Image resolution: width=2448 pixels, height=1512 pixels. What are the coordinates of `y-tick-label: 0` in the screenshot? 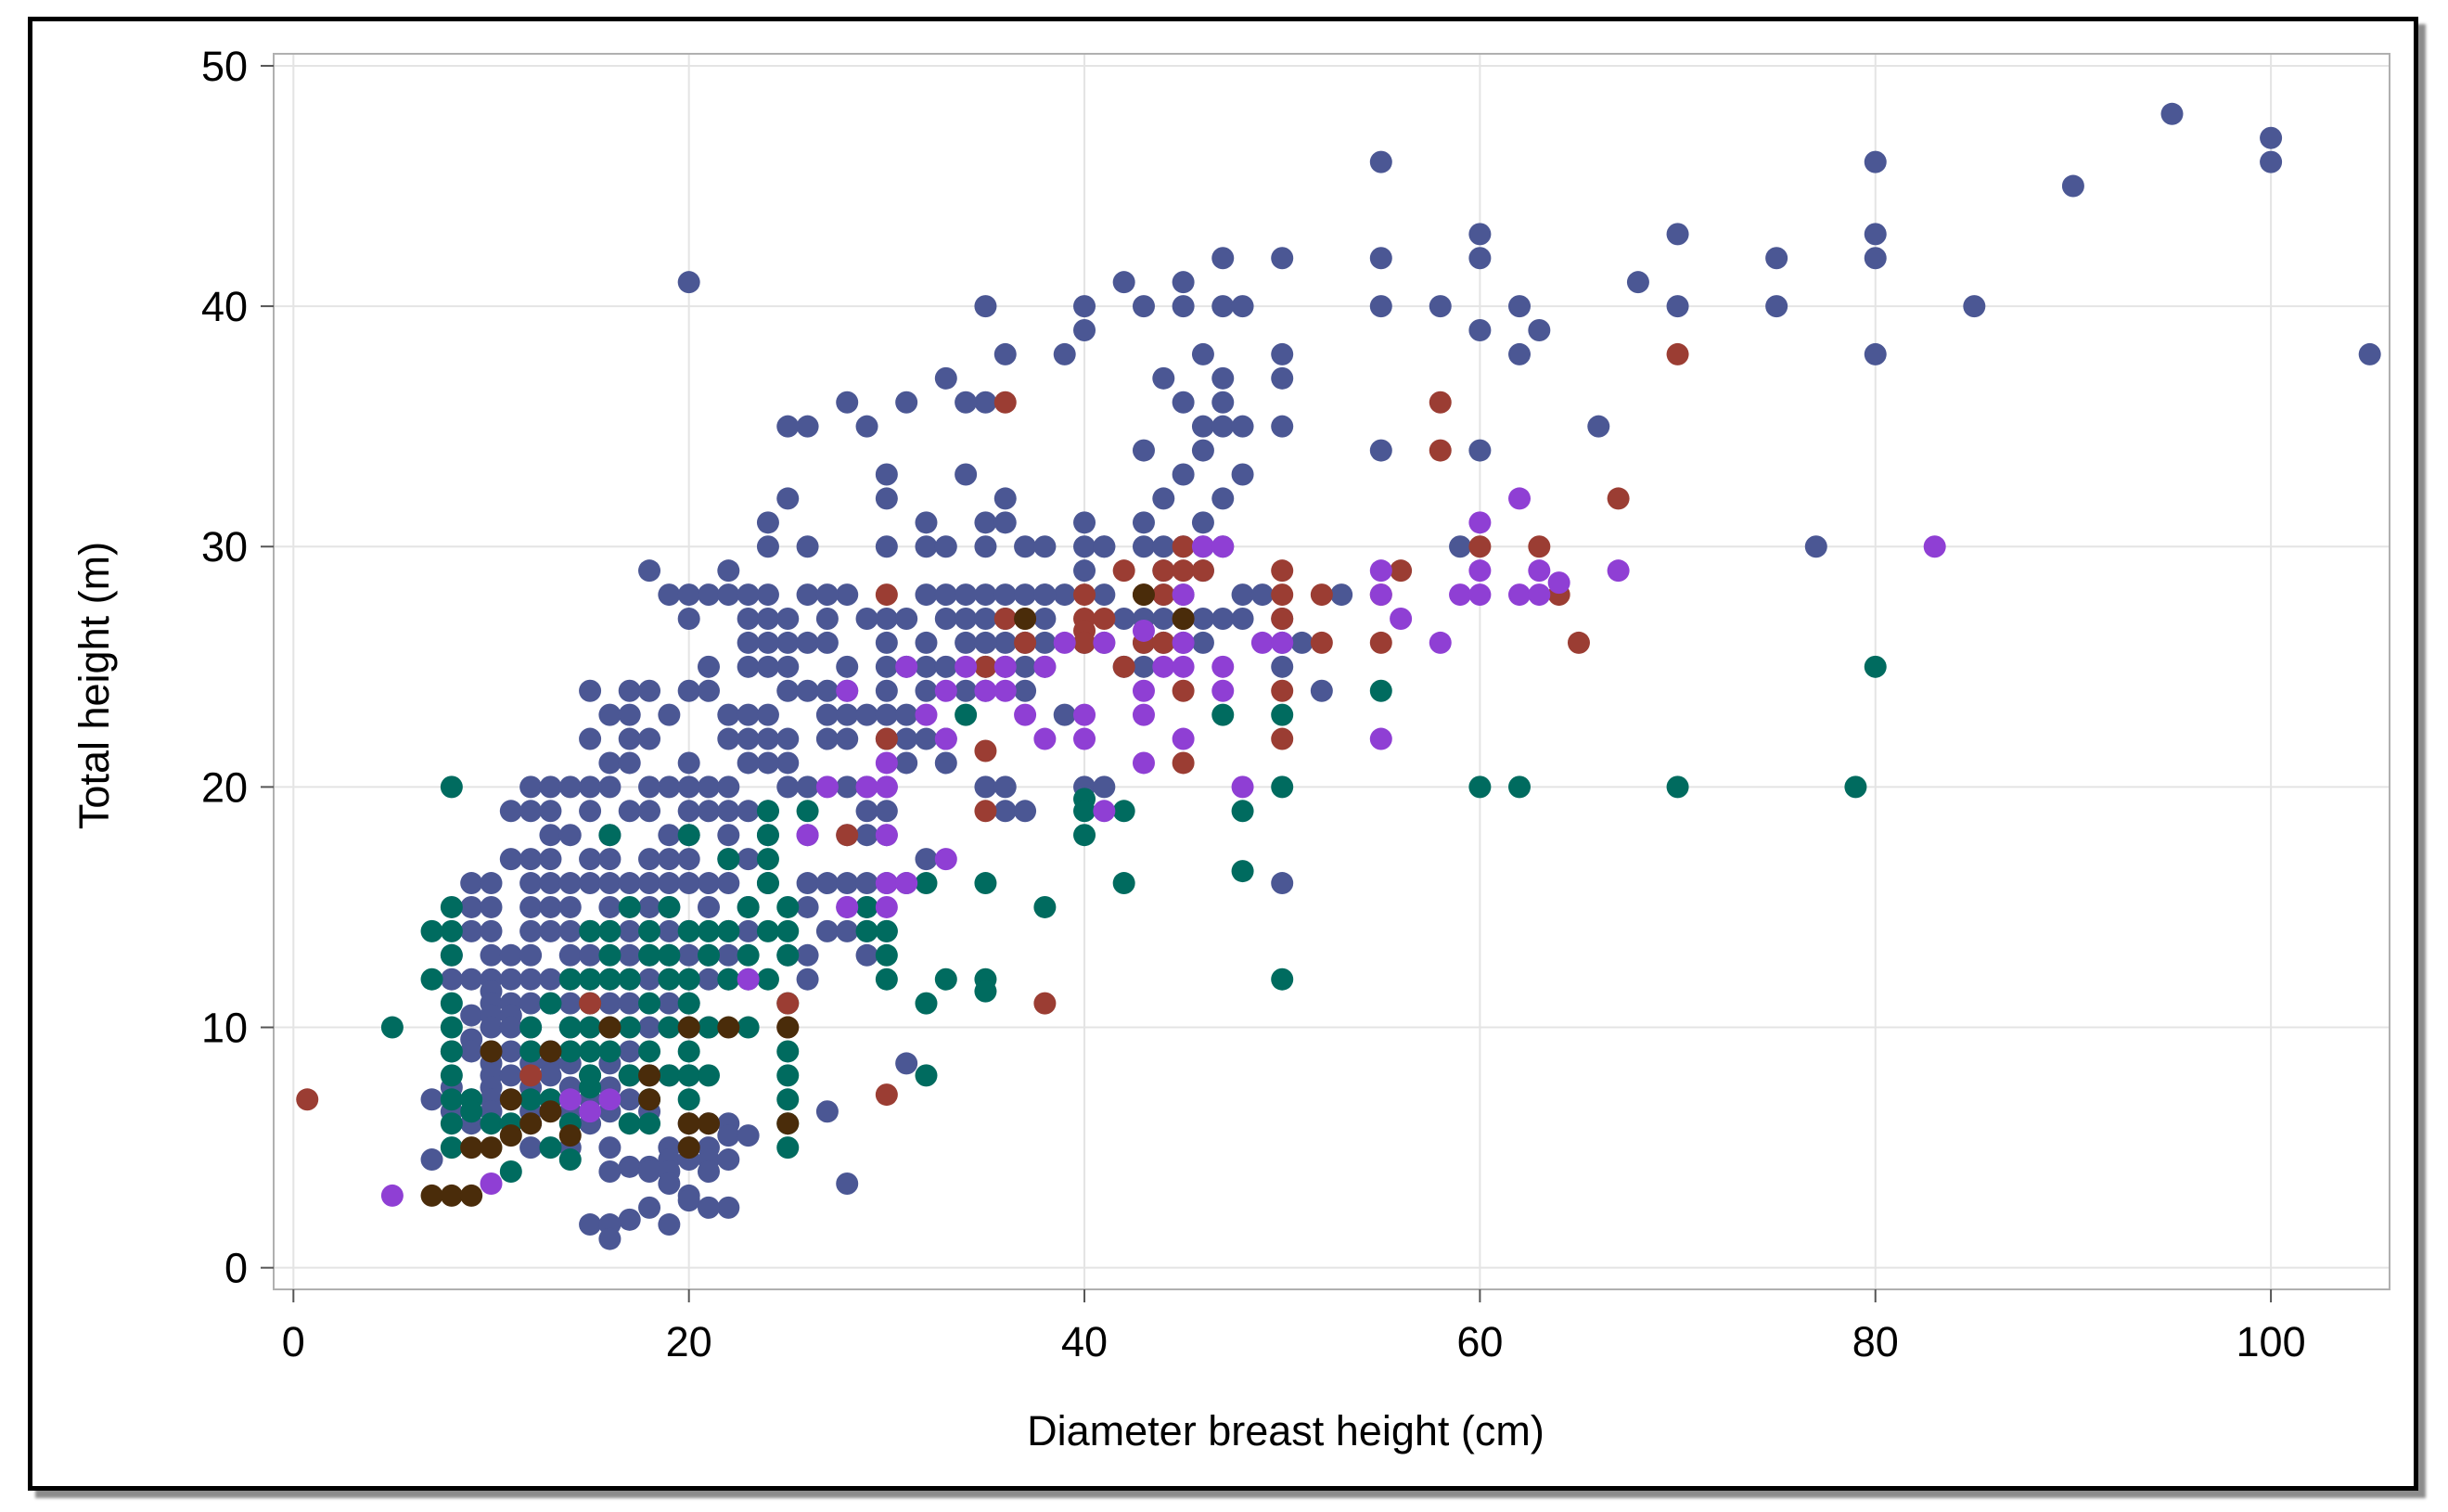 It's located at (236, 1268).